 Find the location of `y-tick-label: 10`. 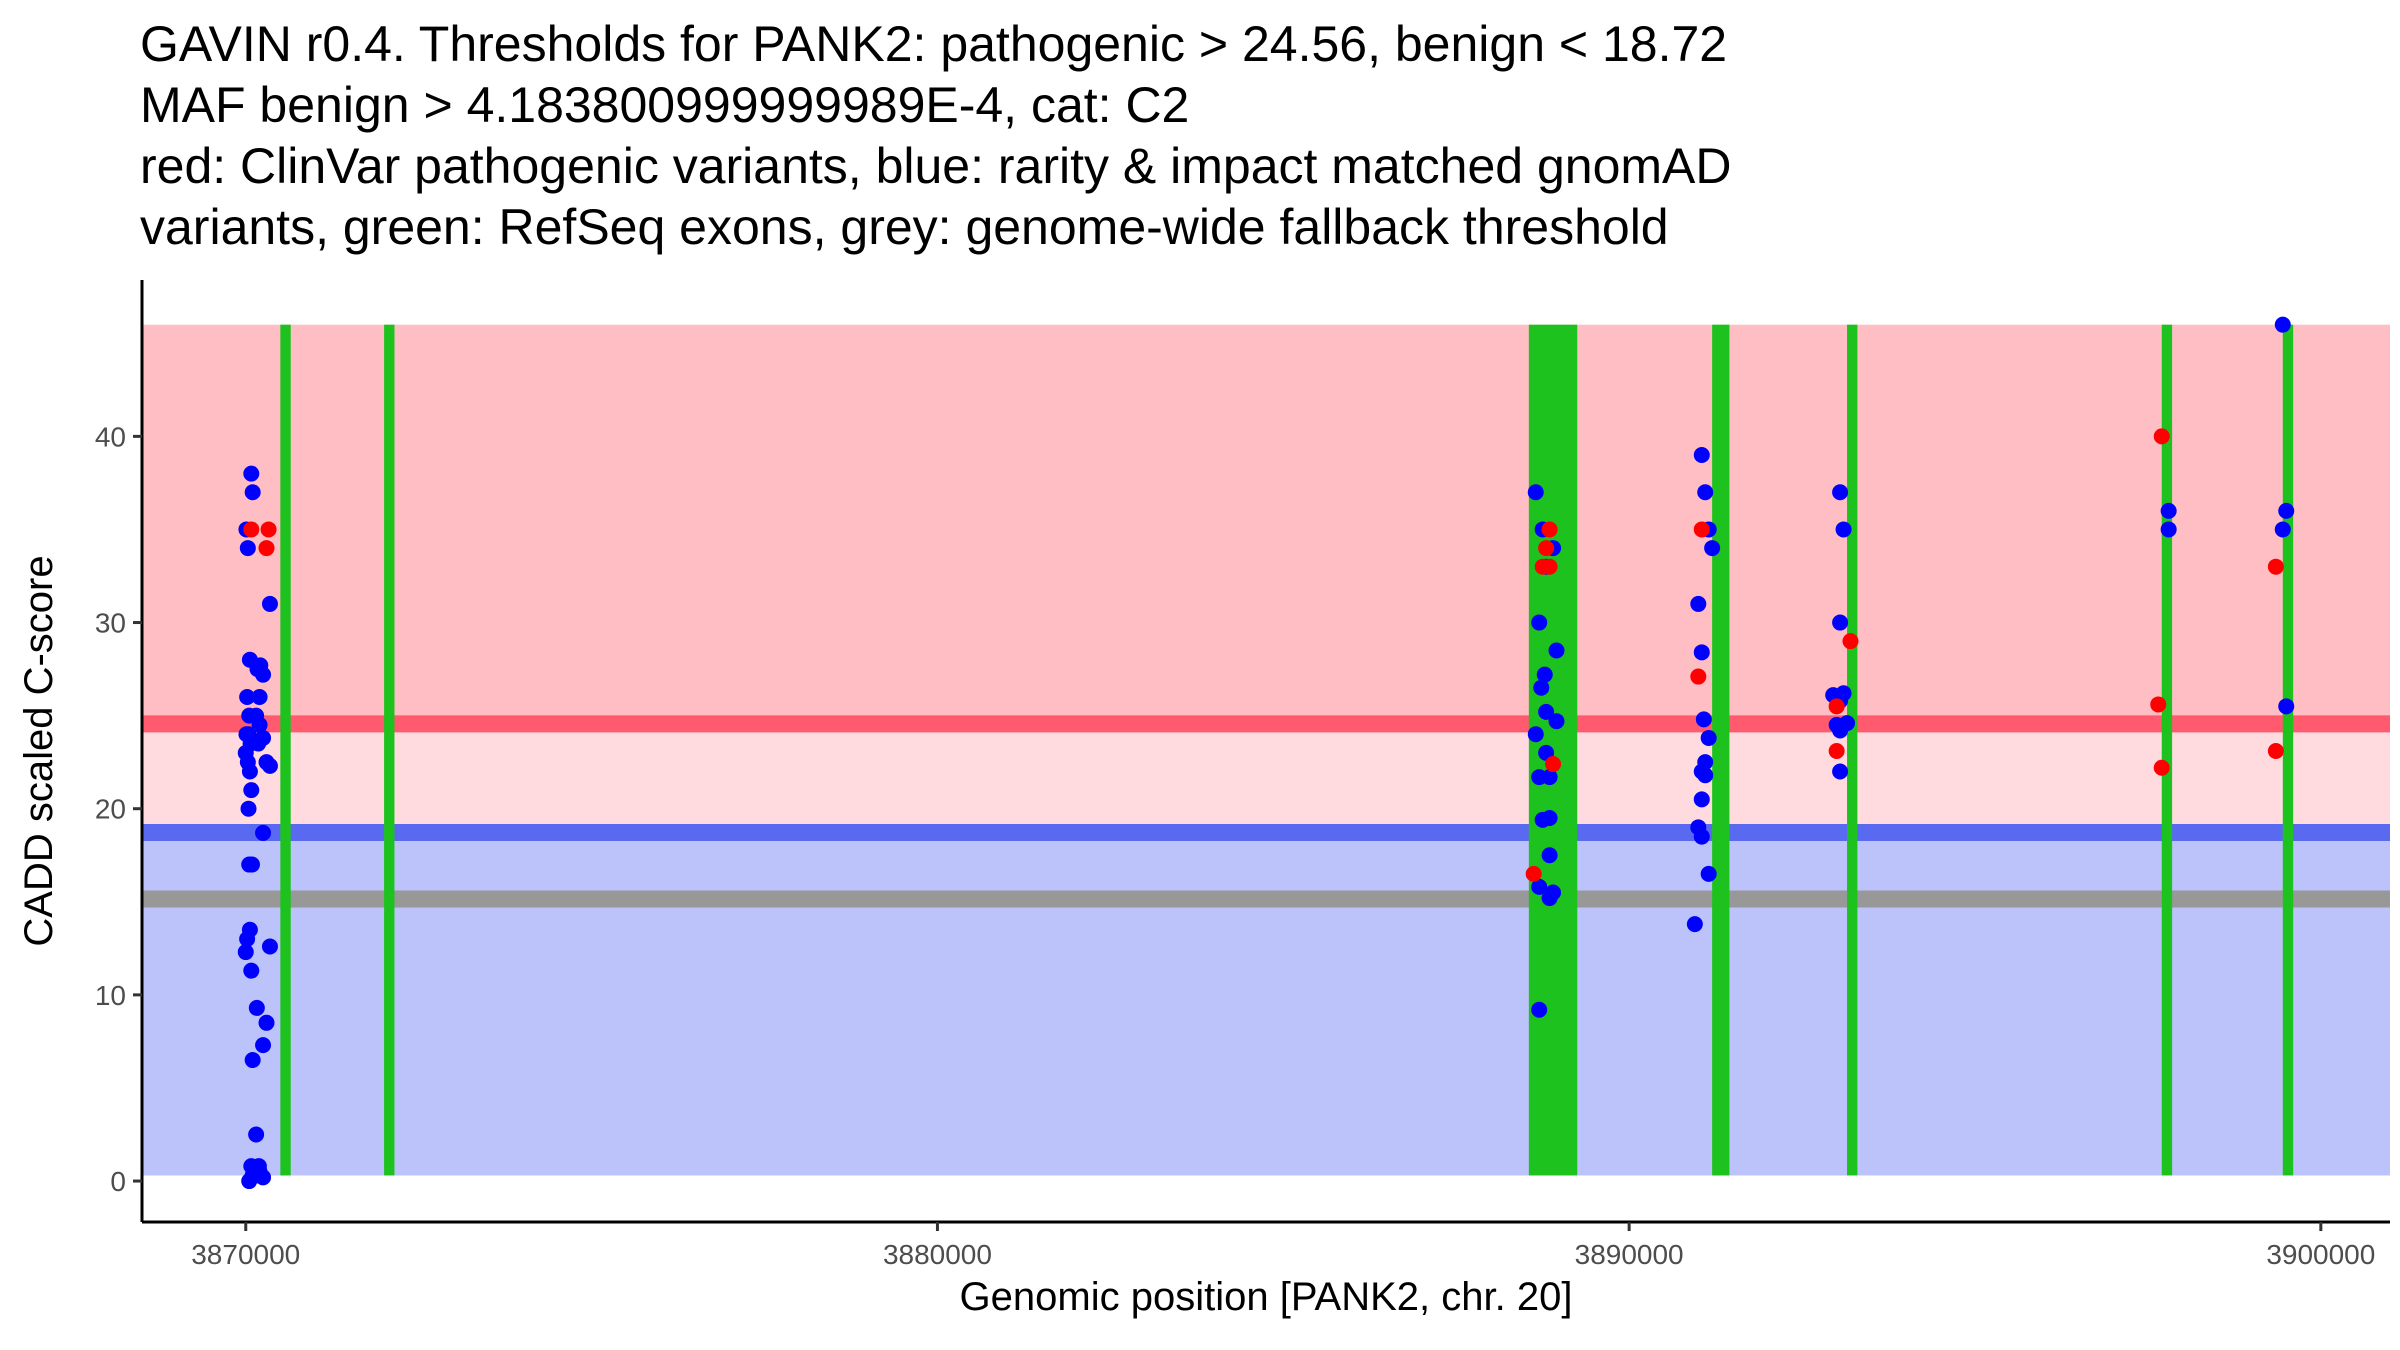

y-tick-label: 10 is located at coordinates (110, 995).